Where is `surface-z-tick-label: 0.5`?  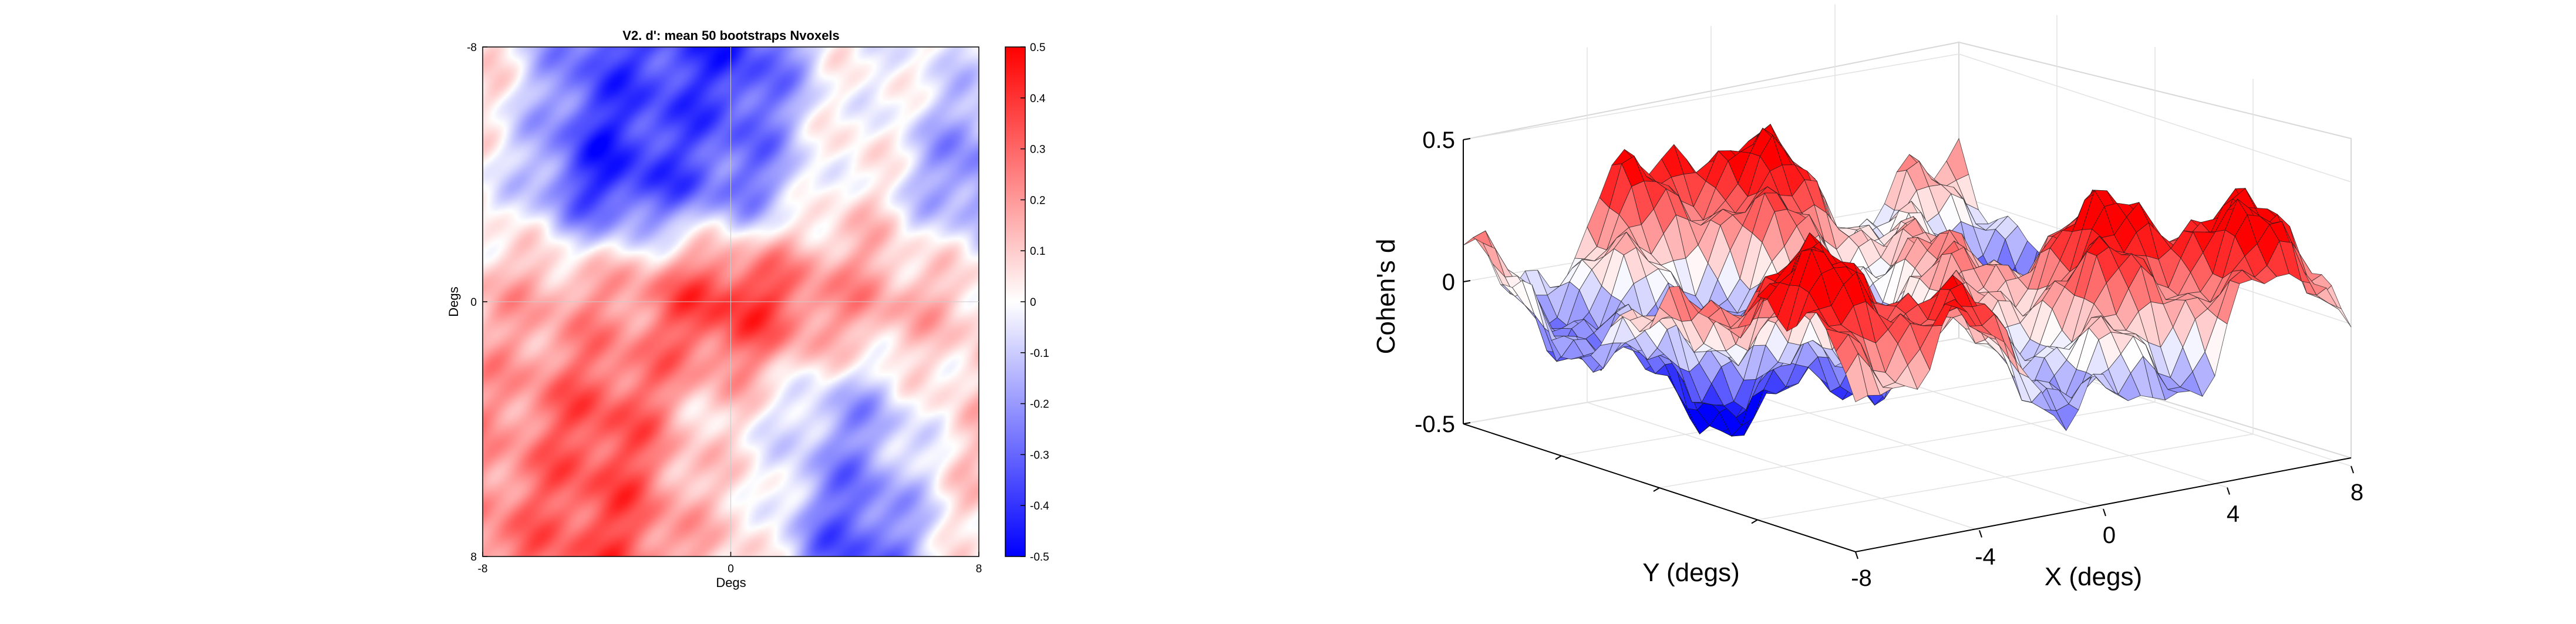
surface-z-tick-label: 0.5 is located at coordinates (1438, 140).